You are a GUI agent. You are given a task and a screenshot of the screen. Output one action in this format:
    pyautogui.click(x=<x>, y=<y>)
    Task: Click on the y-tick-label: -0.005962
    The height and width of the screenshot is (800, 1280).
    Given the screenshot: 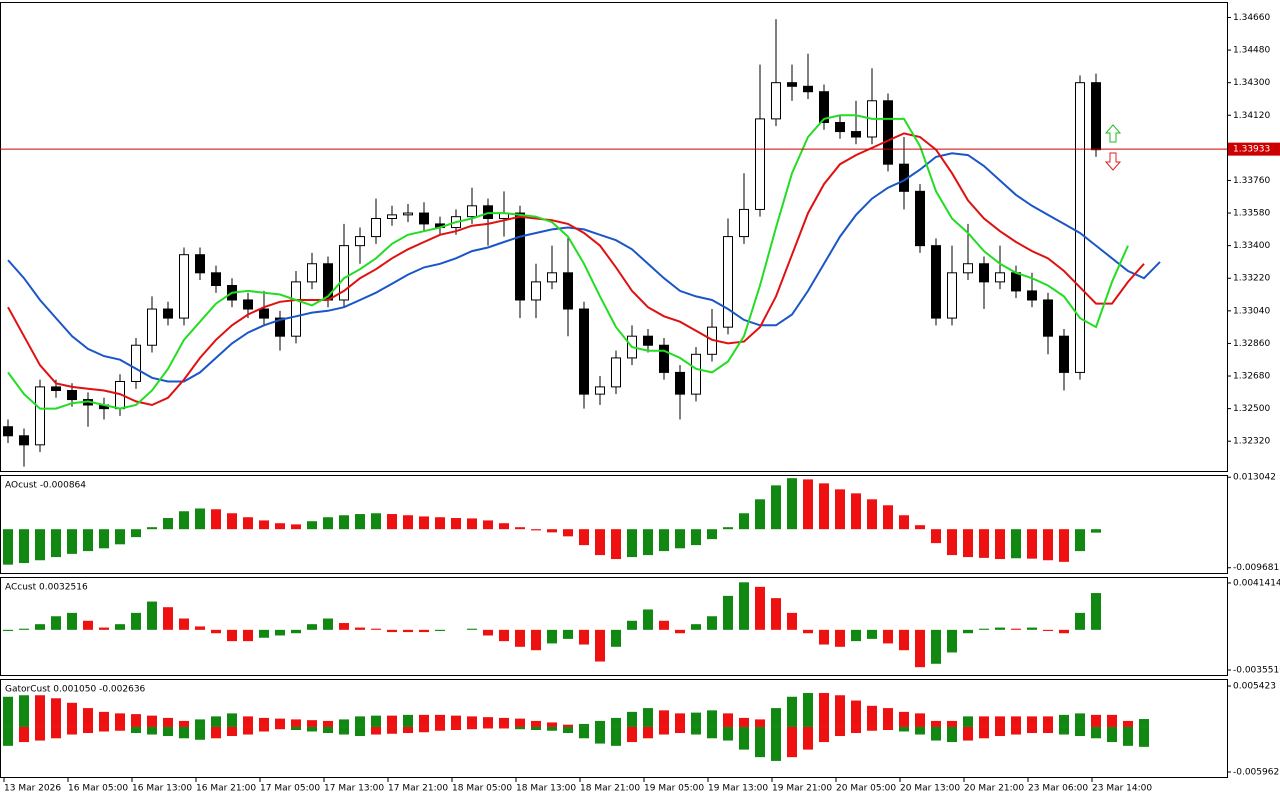 What is the action you would take?
    pyautogui.click(x=1256, y=772)
    